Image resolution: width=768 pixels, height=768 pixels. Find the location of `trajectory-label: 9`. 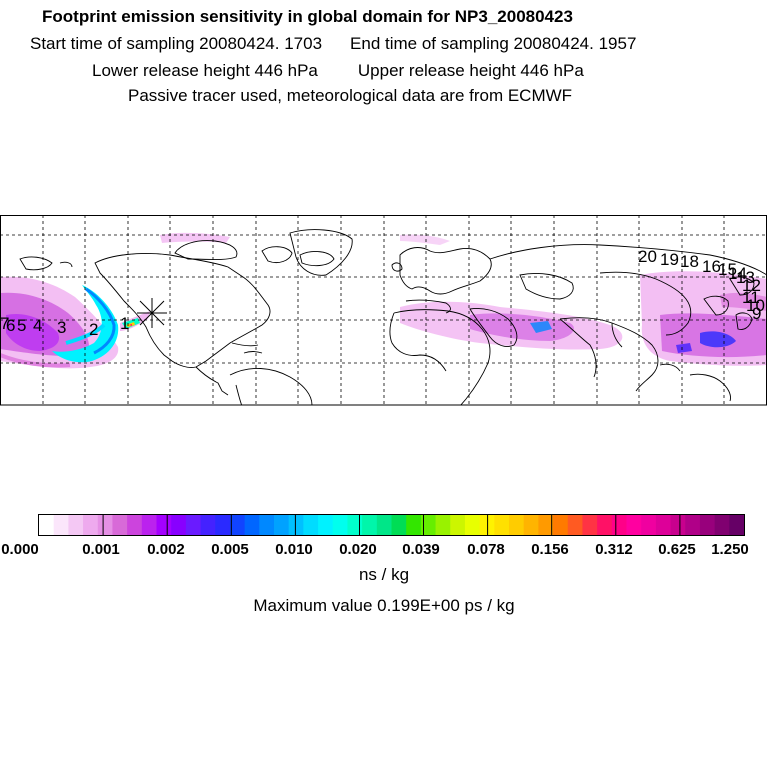

trajectory-label: 9 is located at coordinates (756, 313).